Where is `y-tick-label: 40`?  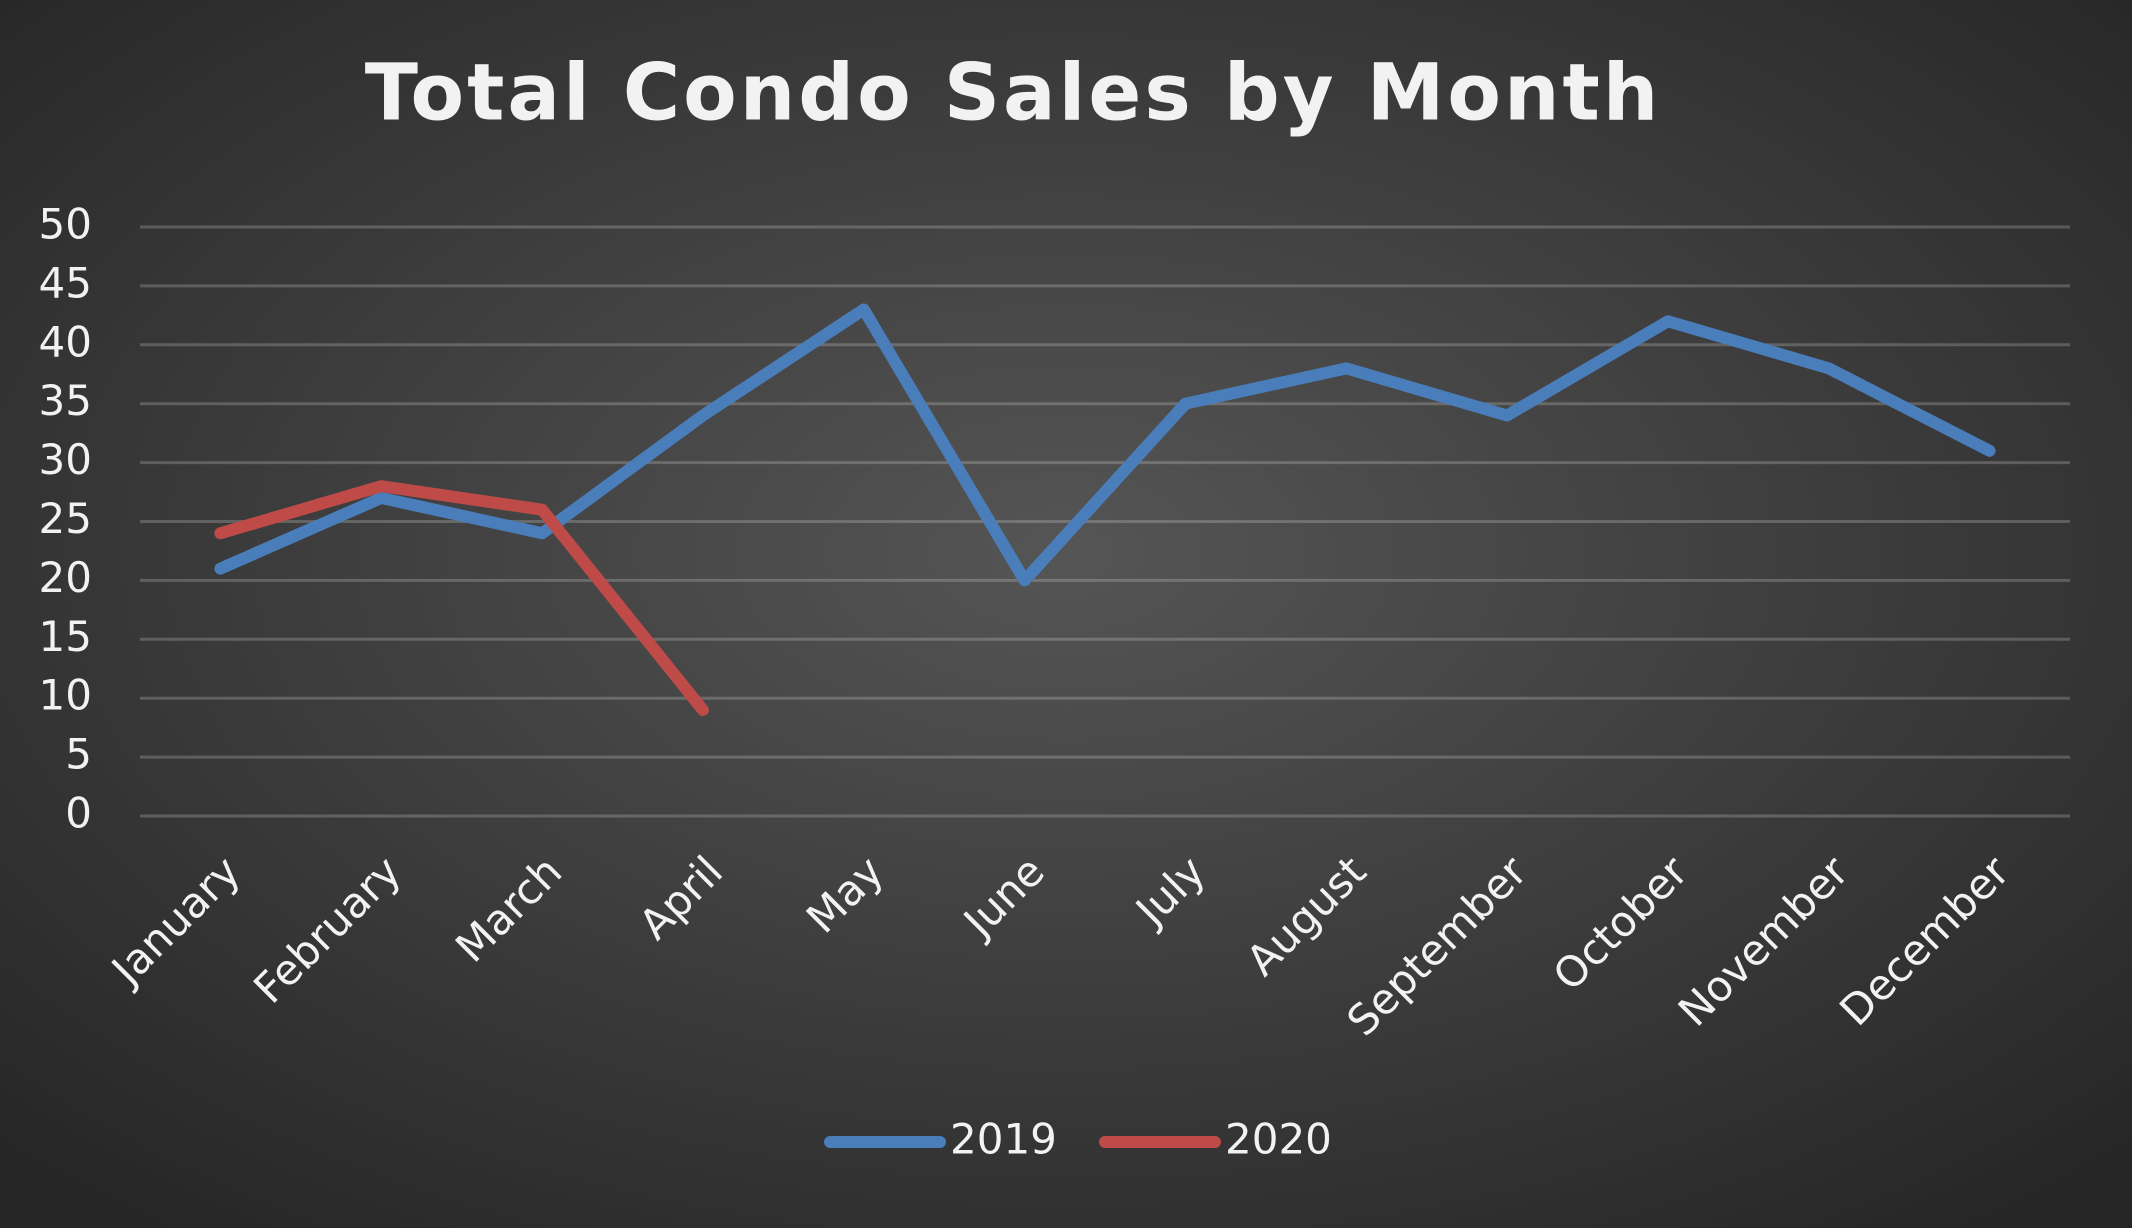 y-tick-label: 40 is located at coordinates (65, 341).